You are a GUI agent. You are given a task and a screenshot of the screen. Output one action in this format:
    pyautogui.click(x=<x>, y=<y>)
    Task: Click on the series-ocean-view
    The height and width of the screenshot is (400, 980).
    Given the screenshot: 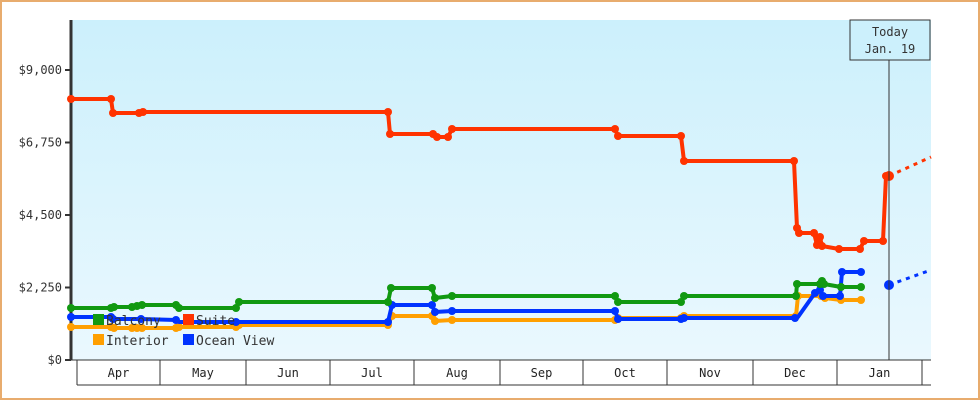 What is the action you would take?
    pyautogui.click(x=499, y=297)
    